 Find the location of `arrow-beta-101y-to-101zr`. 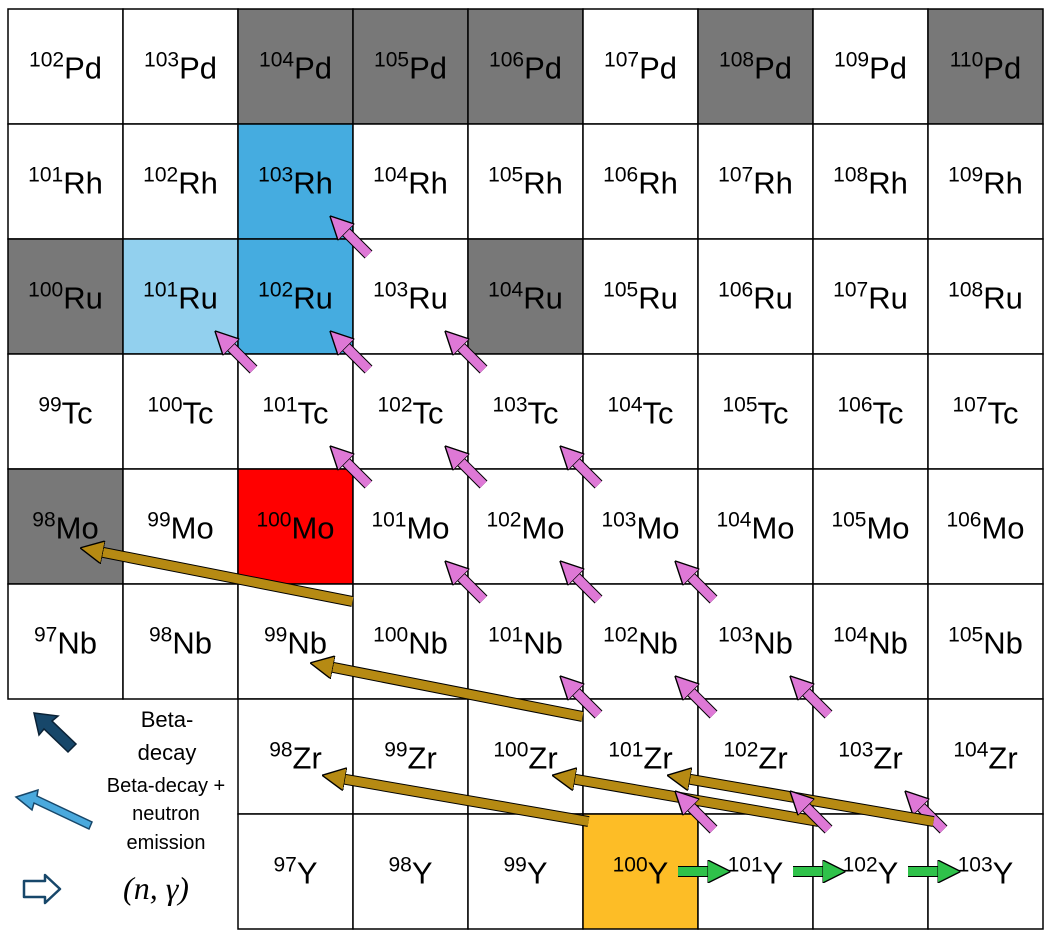

arrow-beta-101y-to-101zr is located at coordinates (702, 818).